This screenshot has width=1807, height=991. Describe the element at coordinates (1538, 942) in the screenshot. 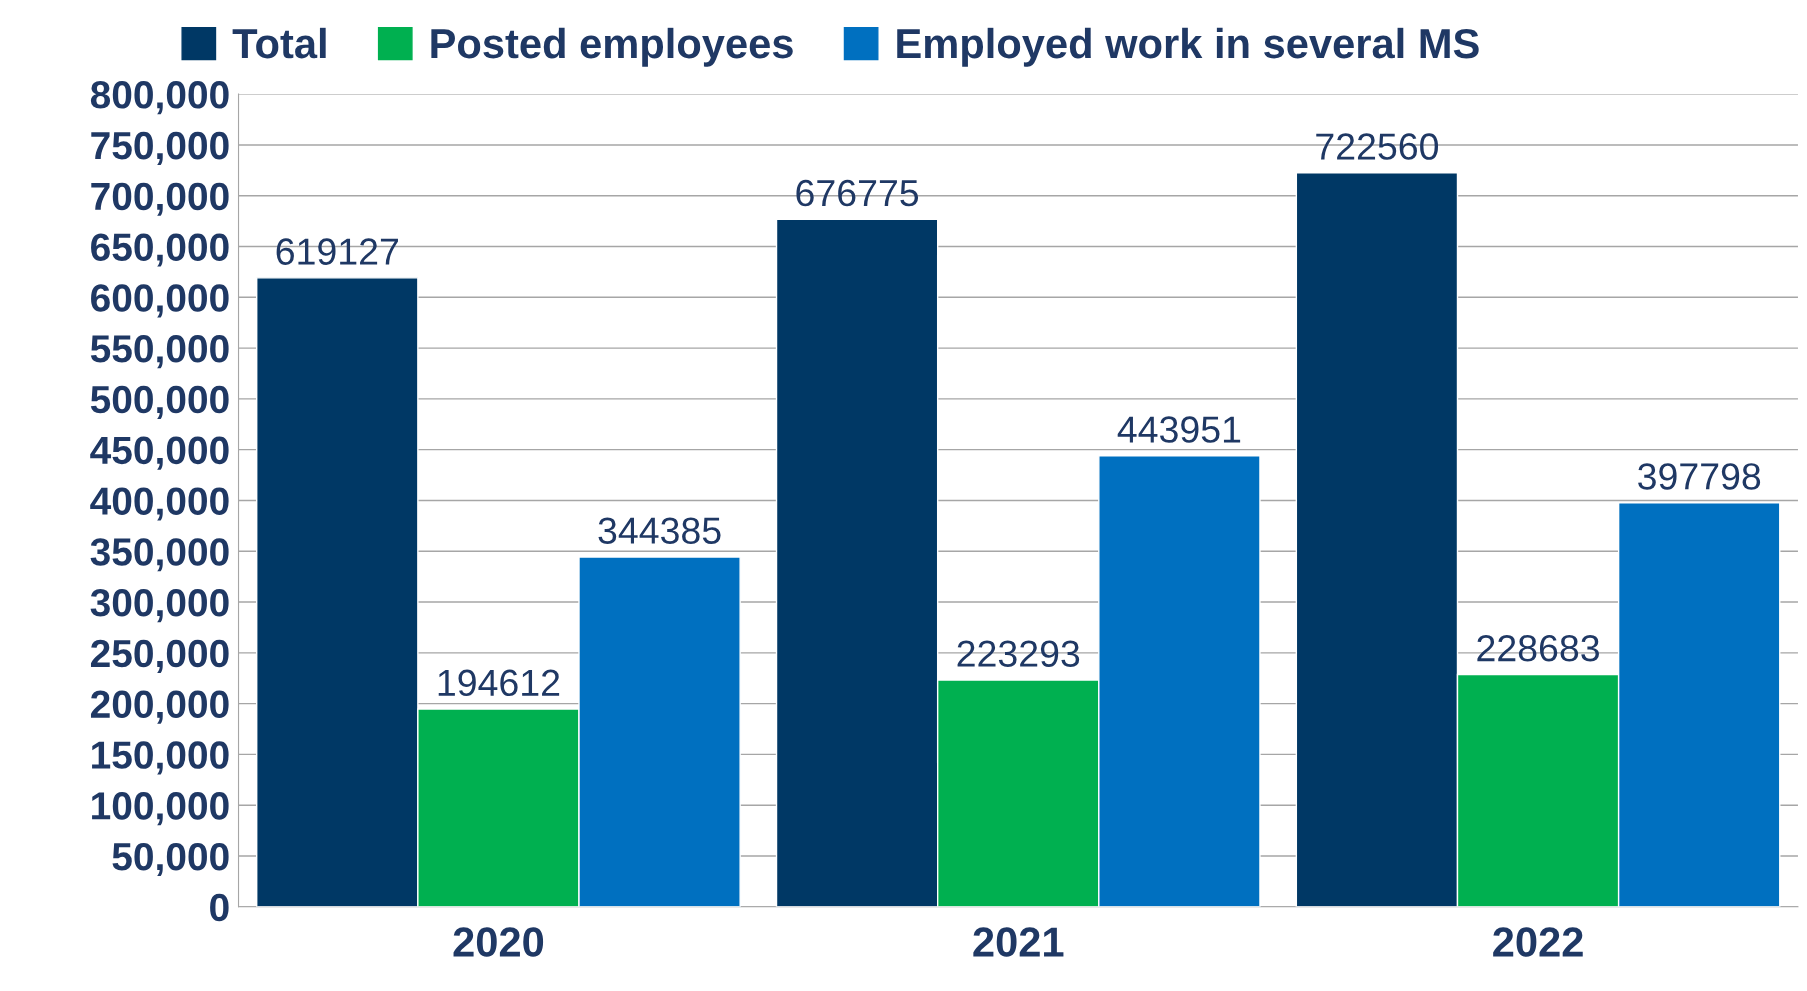

I see `x-tick-label: 2022` at that location.